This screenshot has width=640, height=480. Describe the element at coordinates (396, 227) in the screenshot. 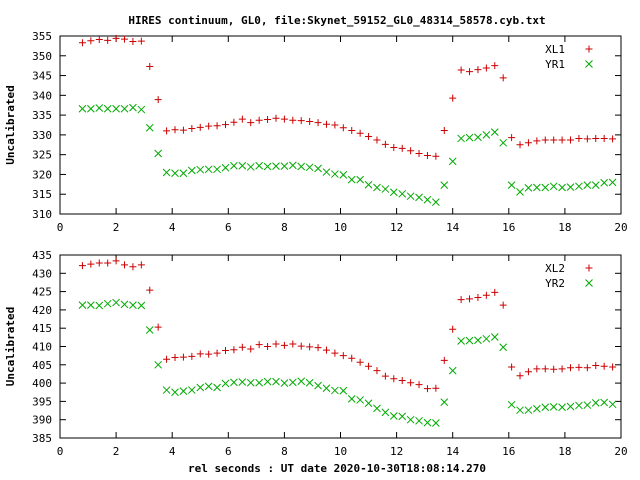

I see `x-tick-label: 12` at that location.